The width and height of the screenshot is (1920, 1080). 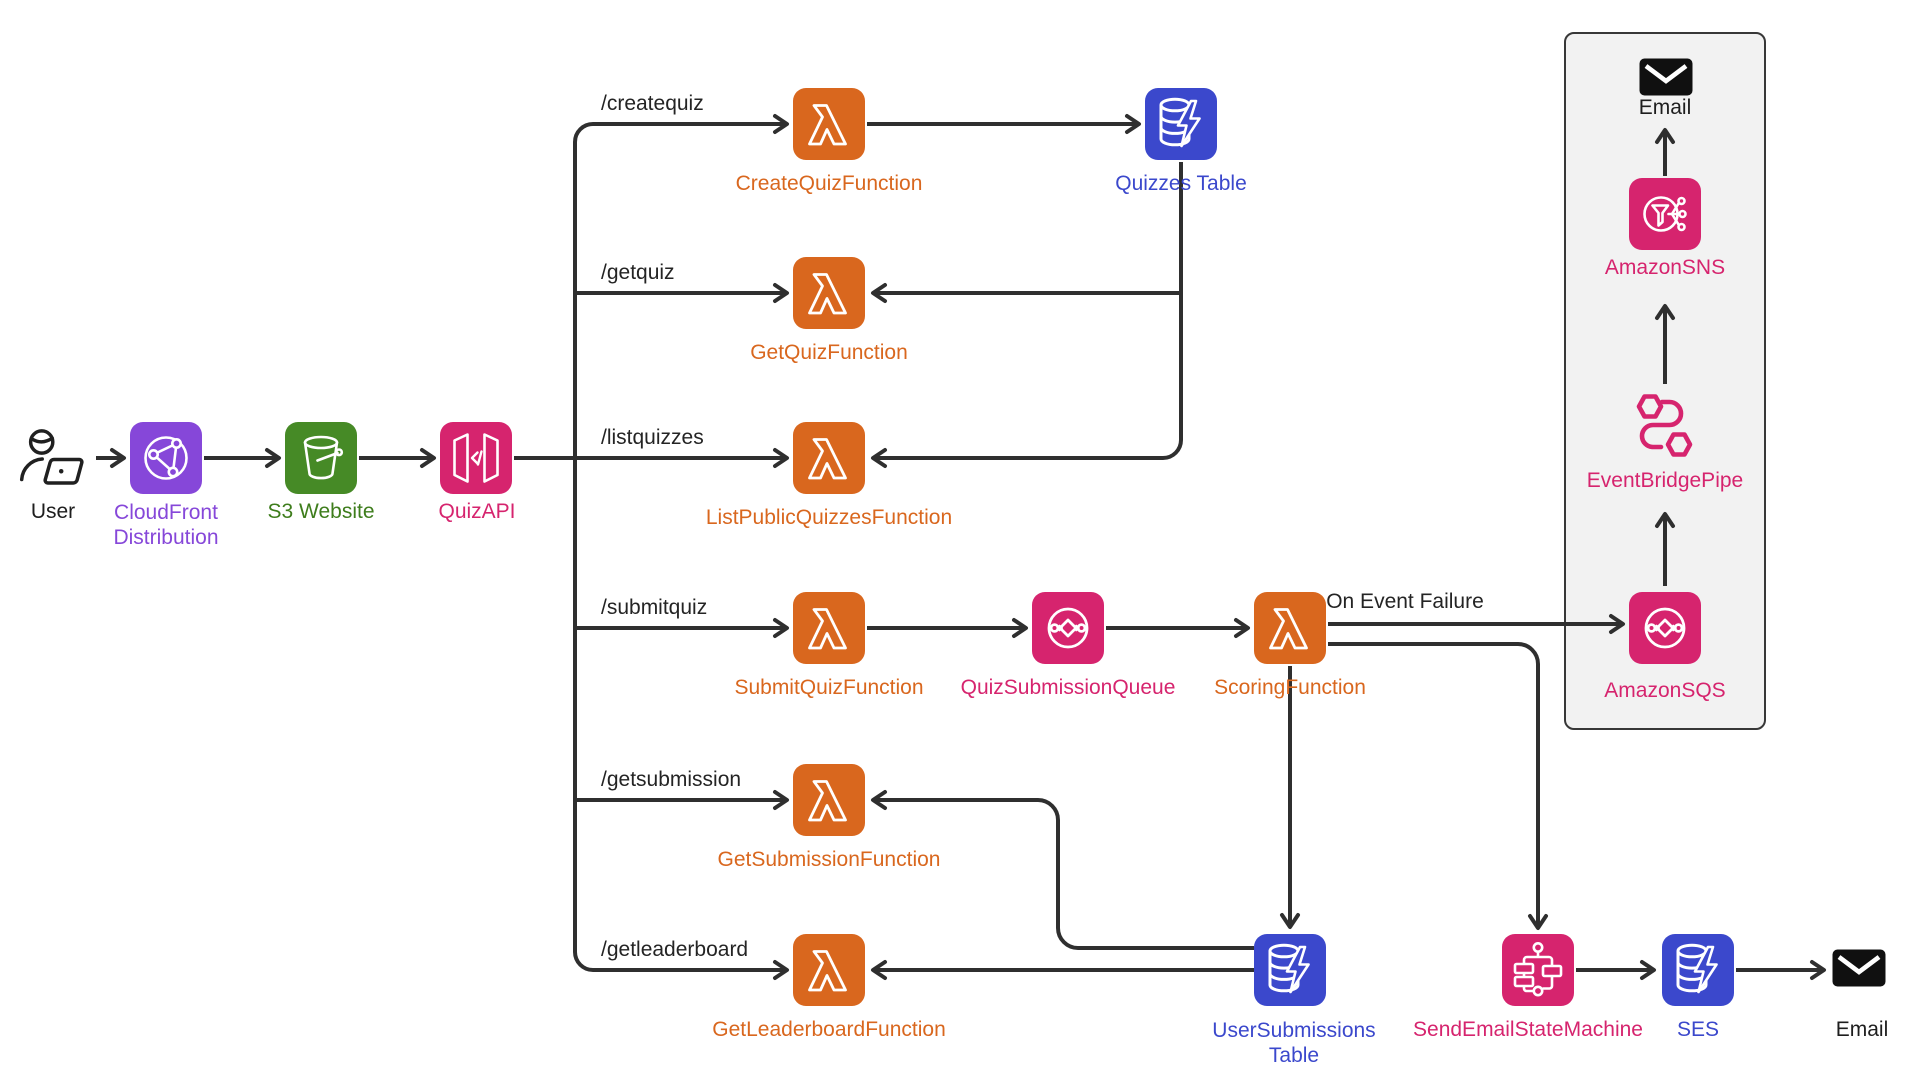 What do you see at coordinates (166, 458) in the screenshot?
I see `cloudfront-icon` at bounding box center [166, 458].